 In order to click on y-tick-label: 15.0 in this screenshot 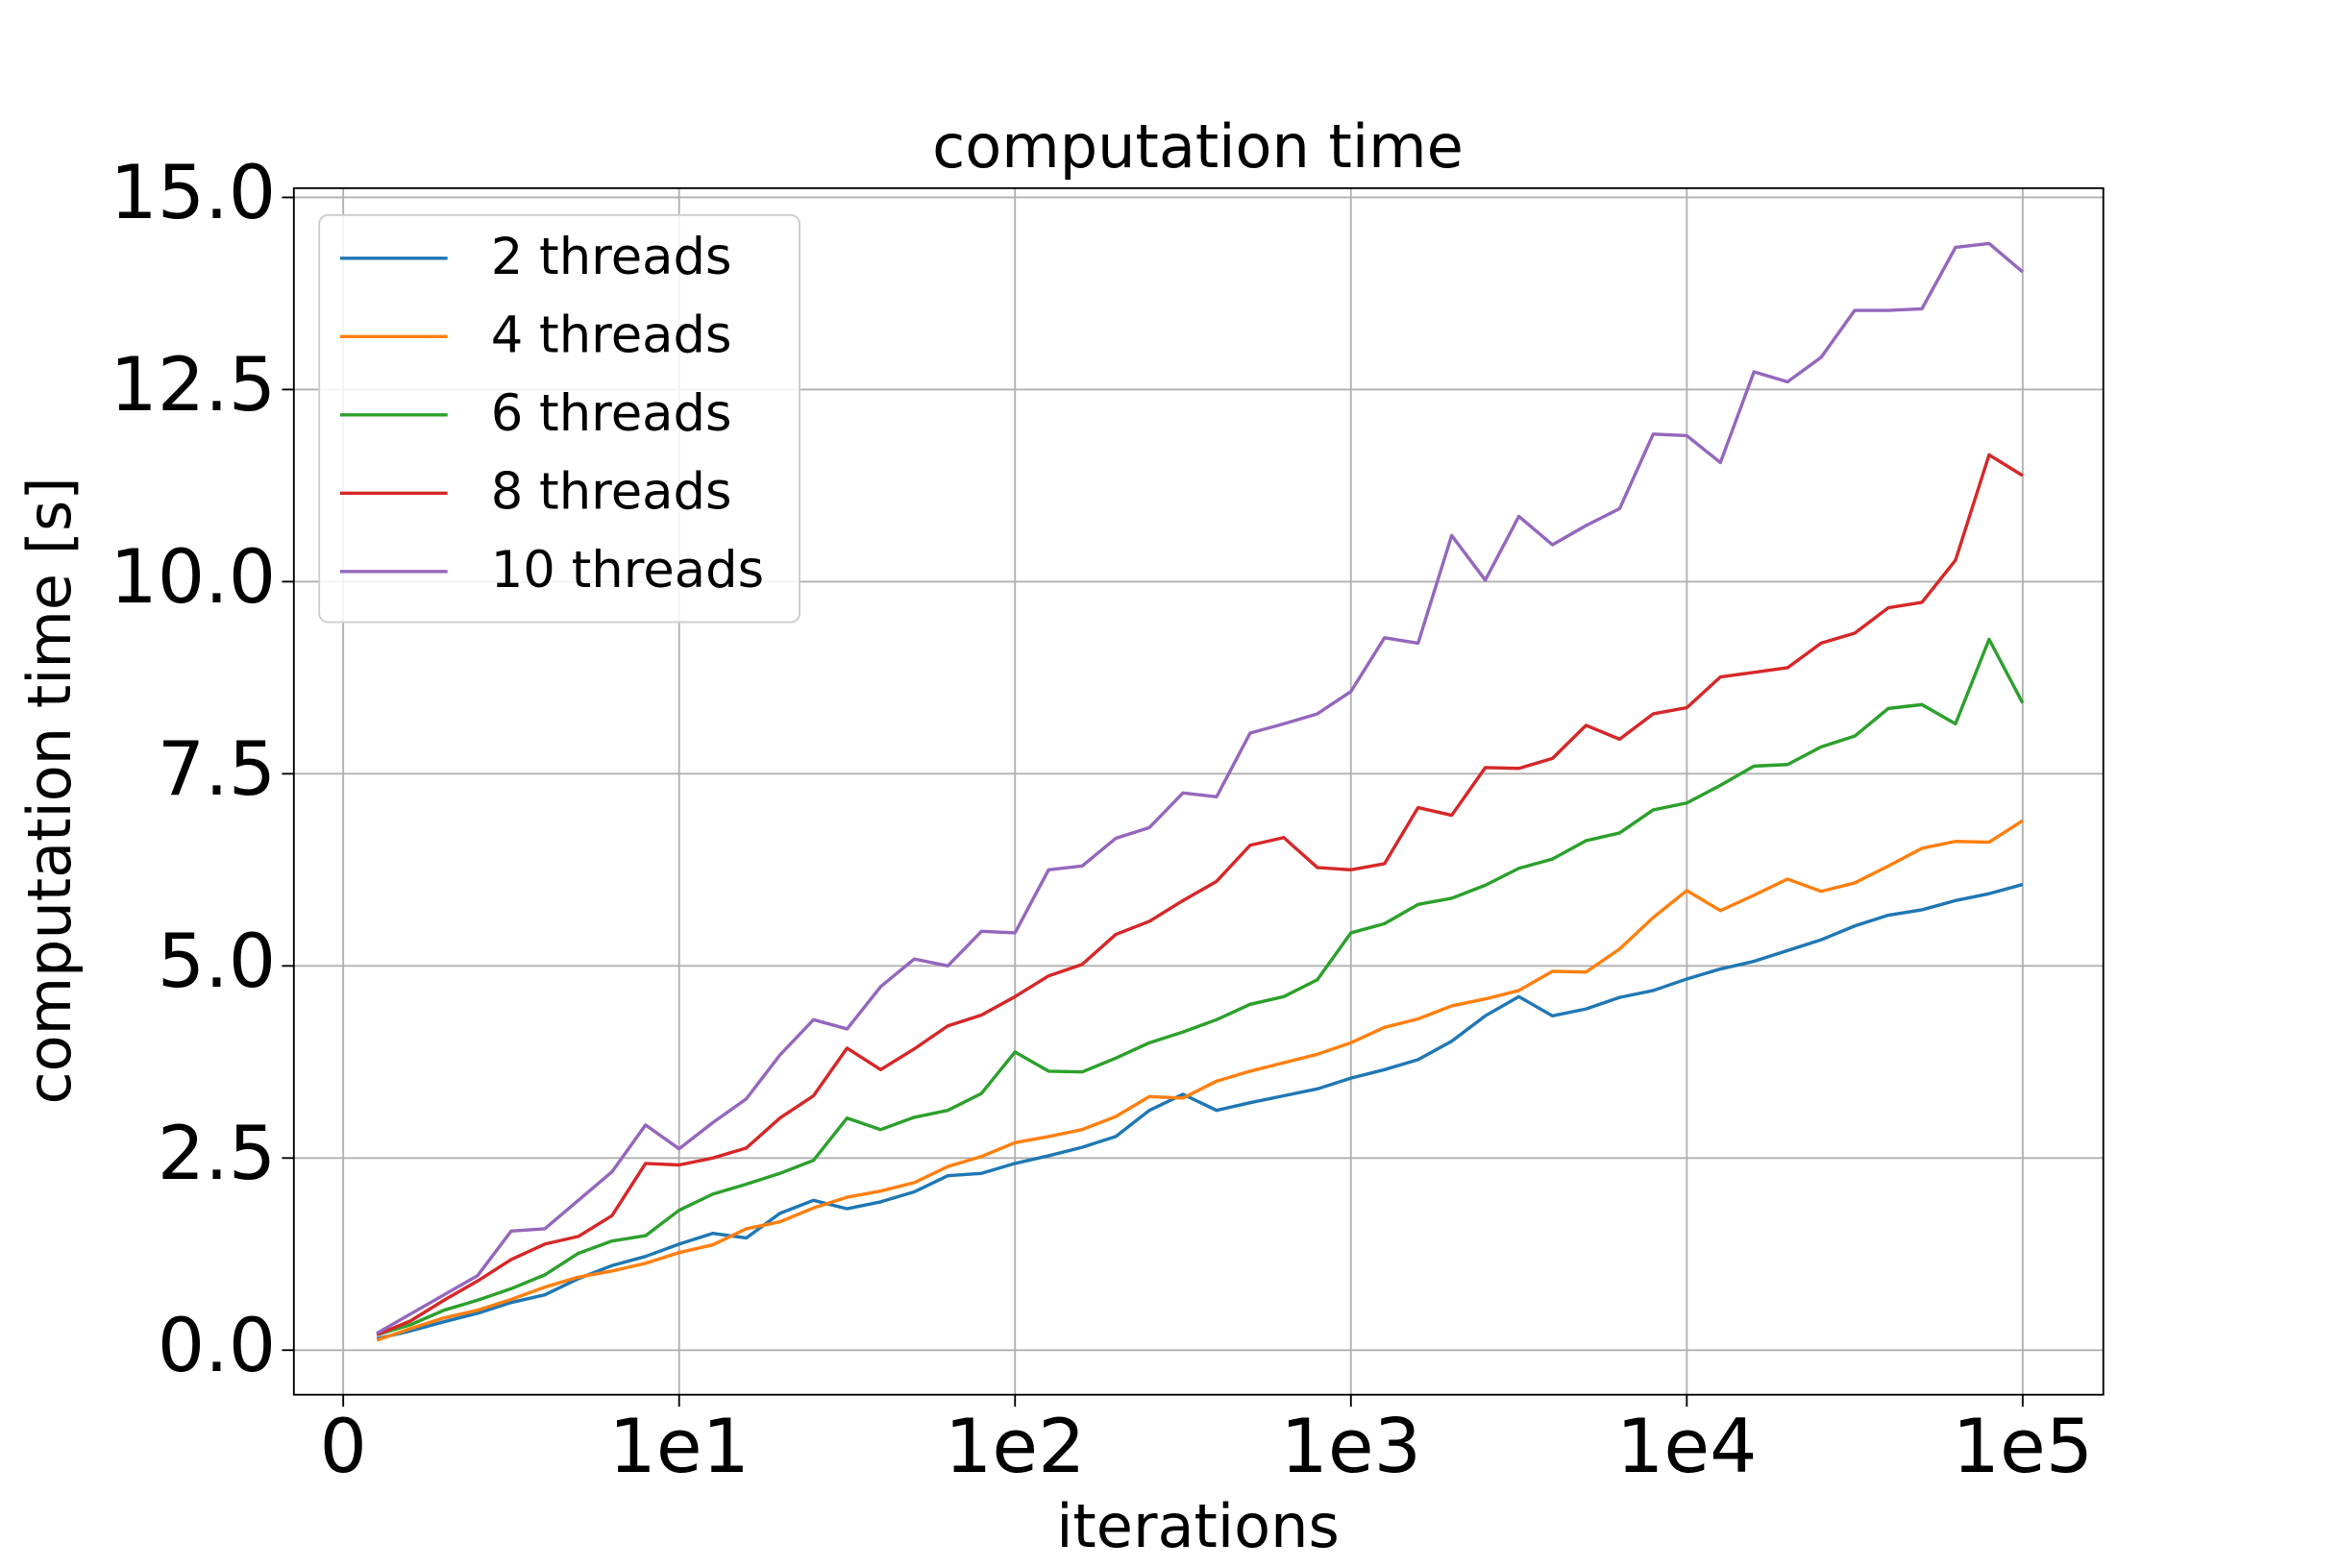, I will do `click(193, 193)`.